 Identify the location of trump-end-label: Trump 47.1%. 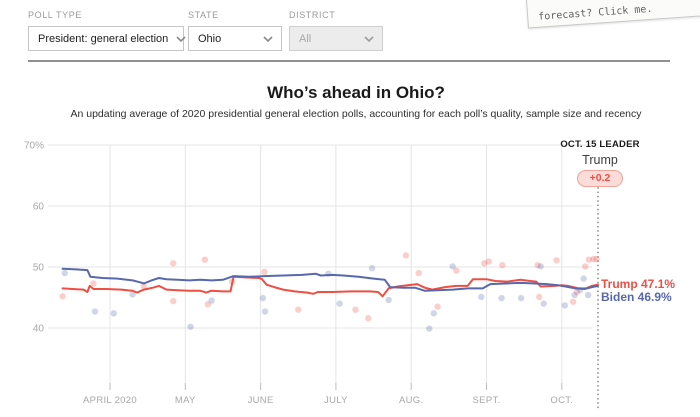
(638, 283).